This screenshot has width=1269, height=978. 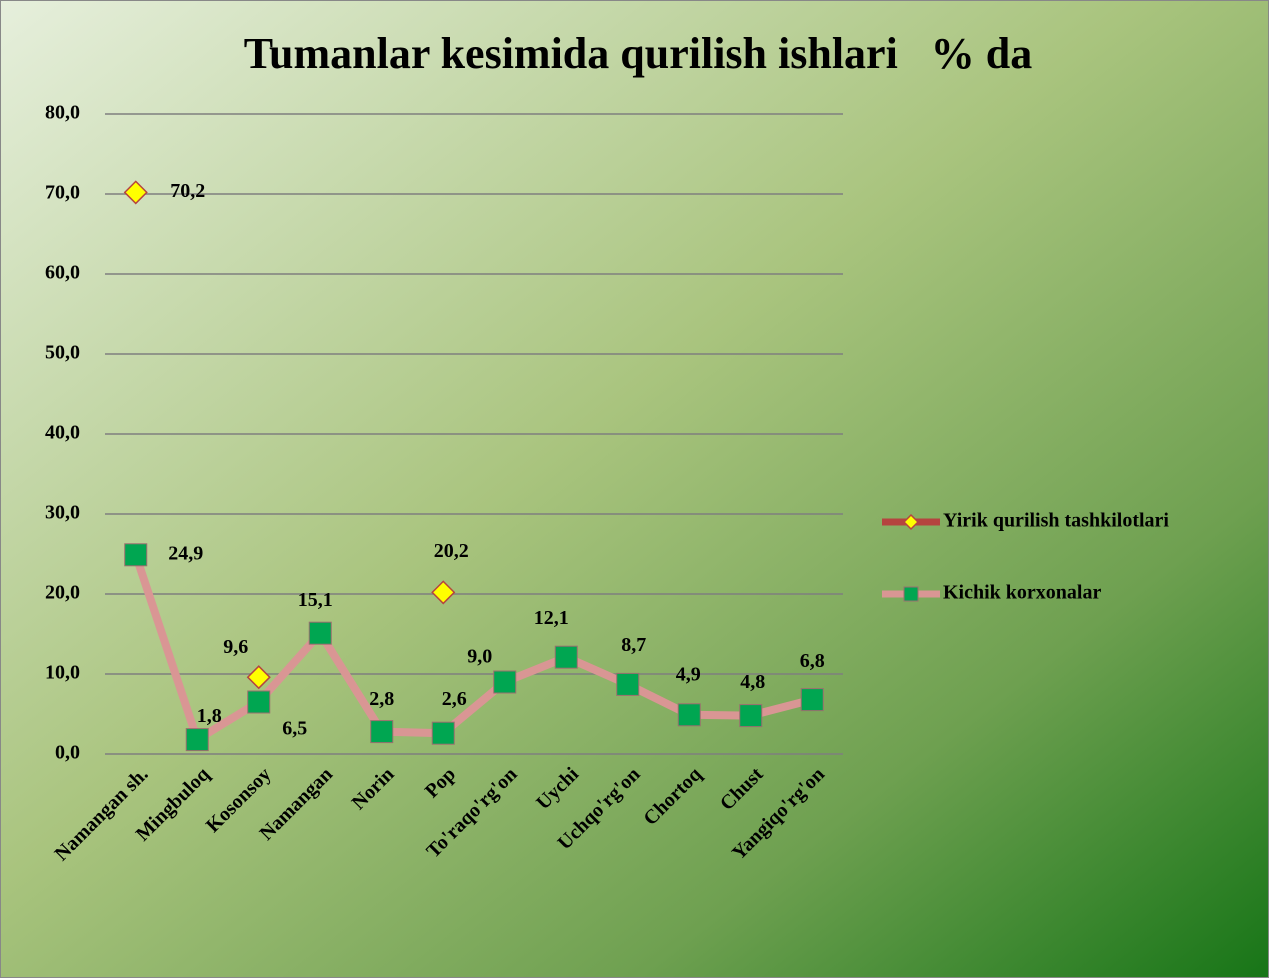 I want to click on y-tick-label: 30,0, so click(x=62, y=513).